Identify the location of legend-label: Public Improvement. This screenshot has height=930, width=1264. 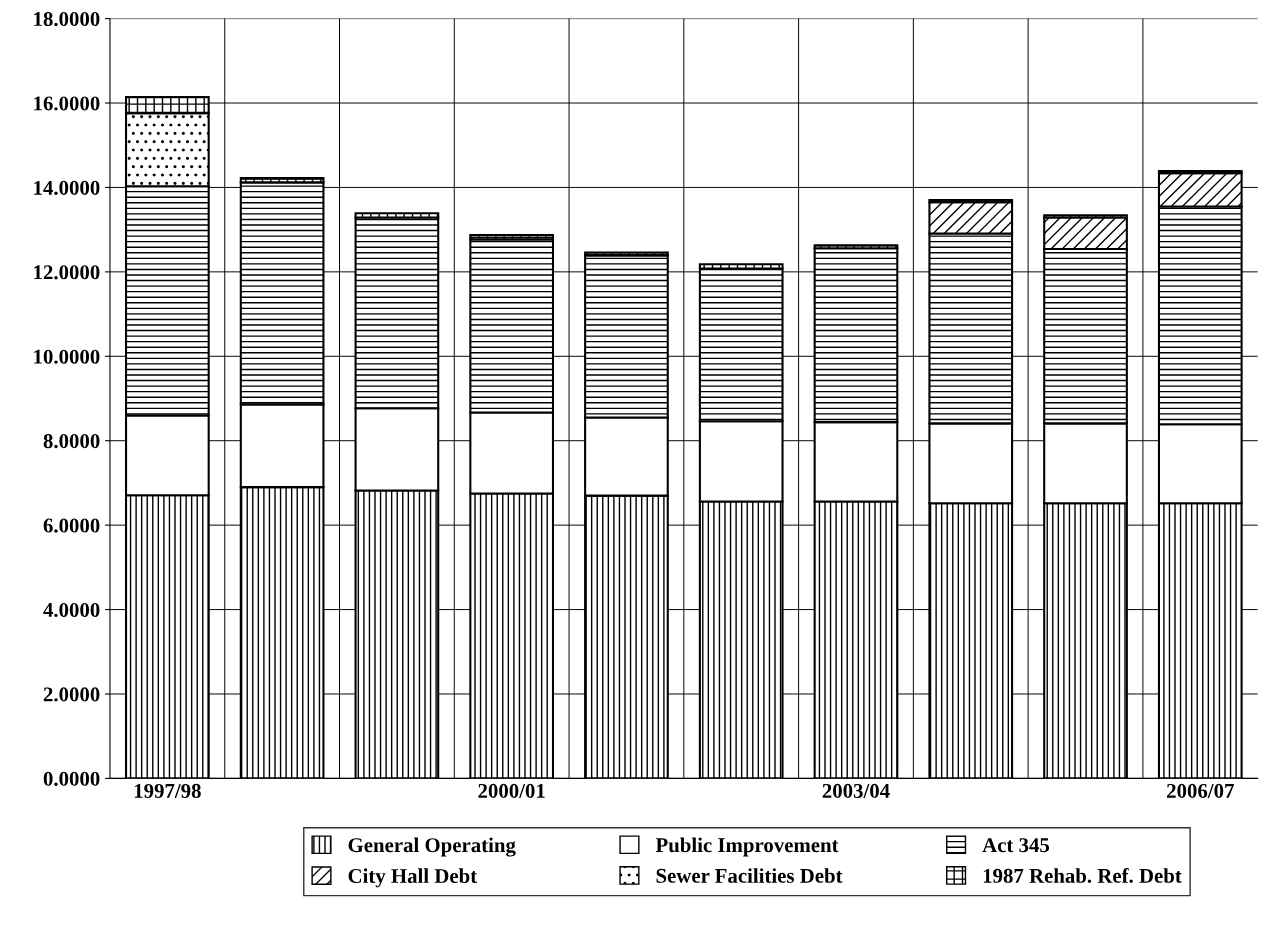
(747, 847).